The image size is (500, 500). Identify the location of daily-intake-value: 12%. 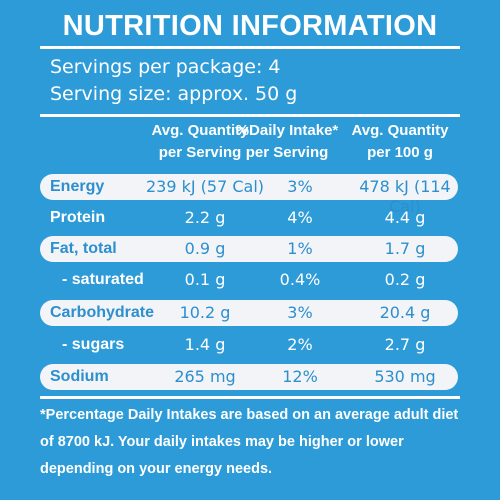
(300, 376).